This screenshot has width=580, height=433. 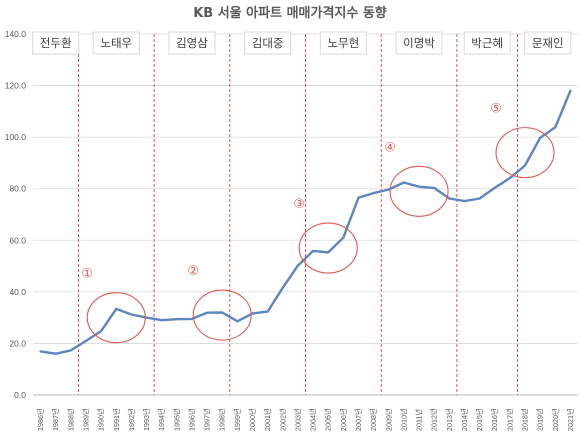 What do you see at coordinates (390, 147) in the screenshot?
I see `annotation-marker: ④` at bounding box center [390, 147].